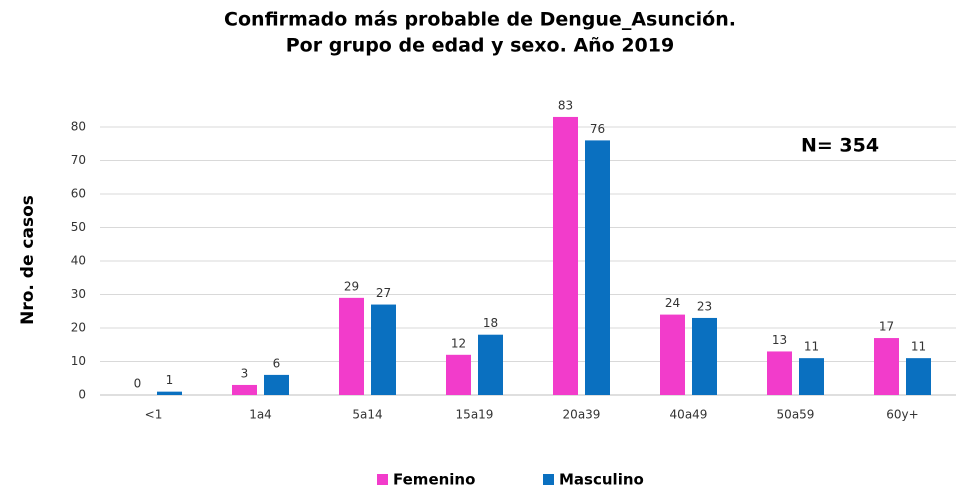  Describe the element at coordinates (840, 146) in the screenshot. I see `annotation: N= 354` at that location.